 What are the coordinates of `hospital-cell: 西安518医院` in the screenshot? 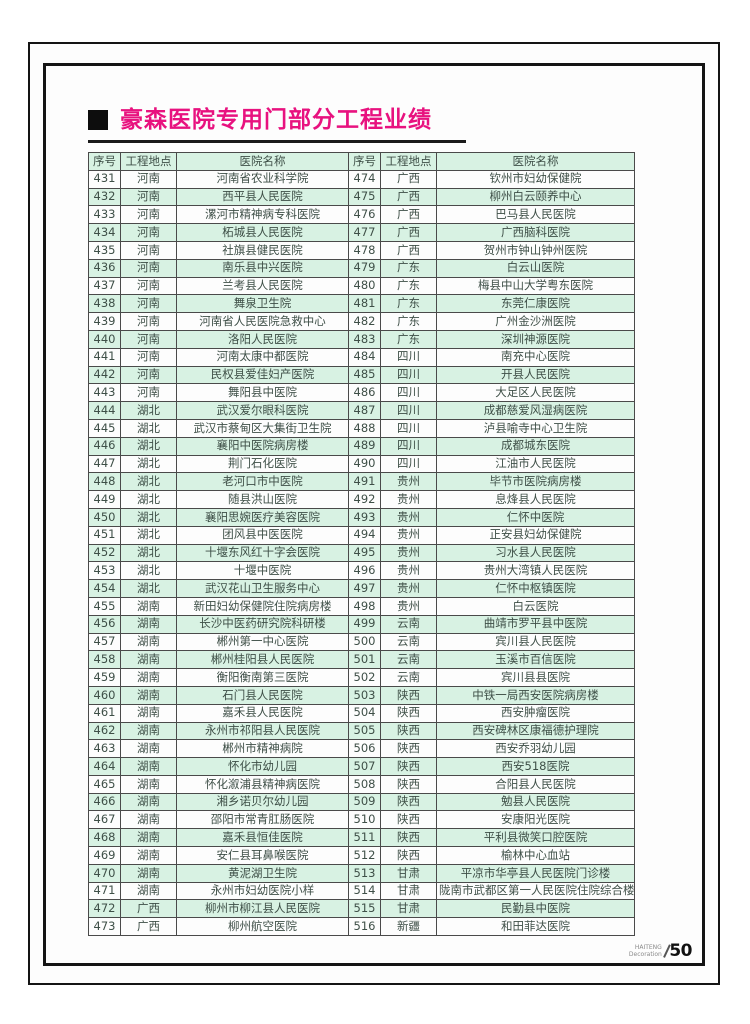 It's located at (535, 766).